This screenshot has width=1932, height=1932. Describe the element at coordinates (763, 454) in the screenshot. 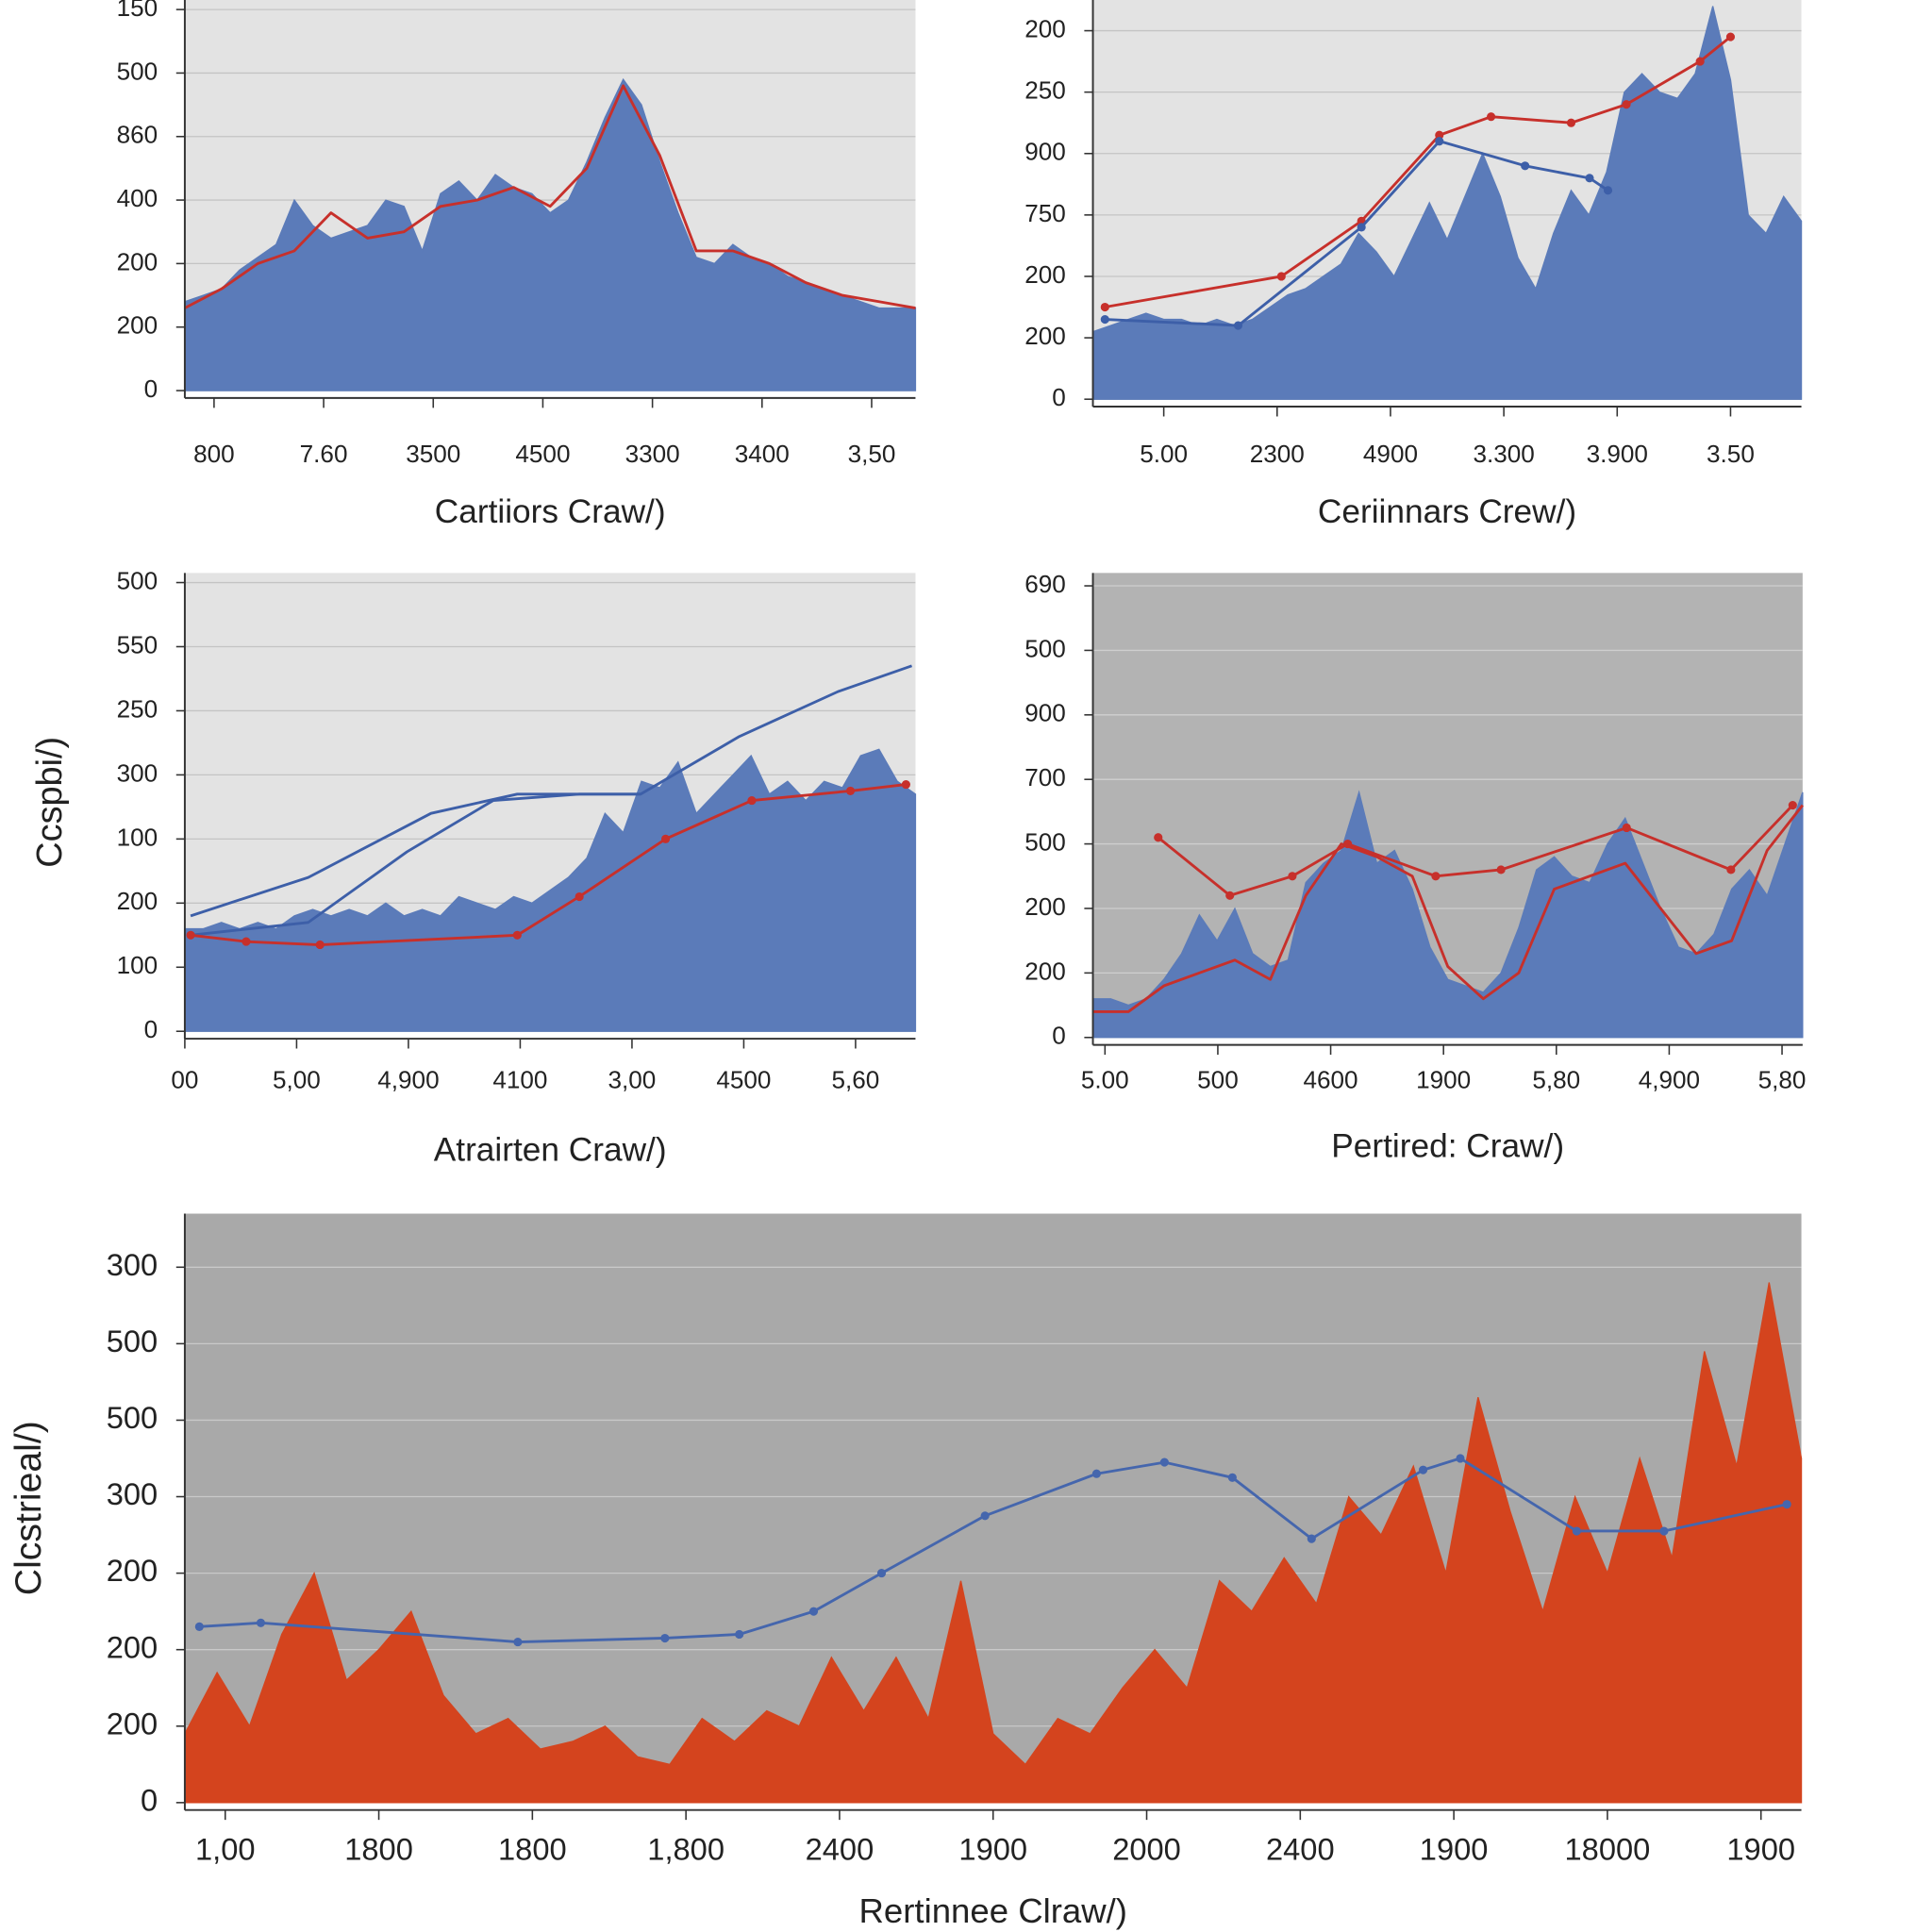

I see `x-tick-label: 3400` at that location.